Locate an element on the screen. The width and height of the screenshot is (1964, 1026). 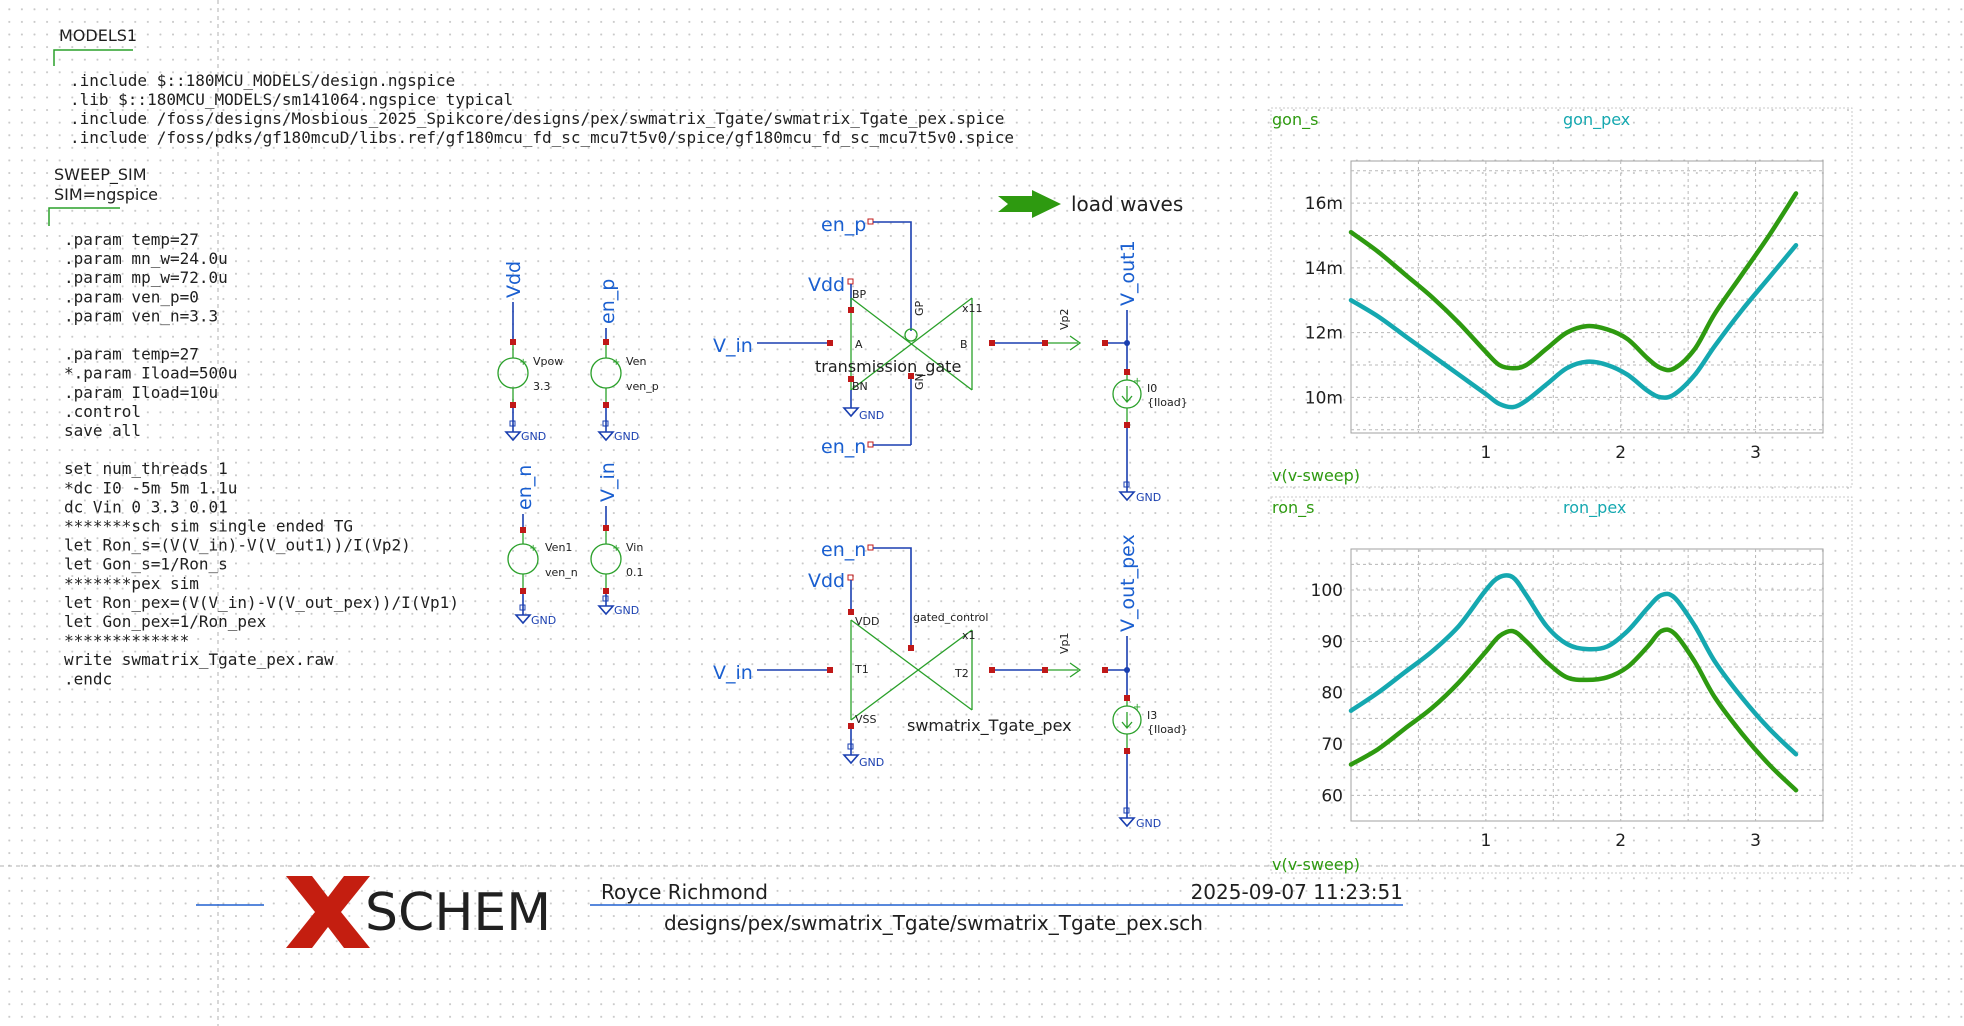
y-tick-label: 12m is located at coordinates (1324, 334).